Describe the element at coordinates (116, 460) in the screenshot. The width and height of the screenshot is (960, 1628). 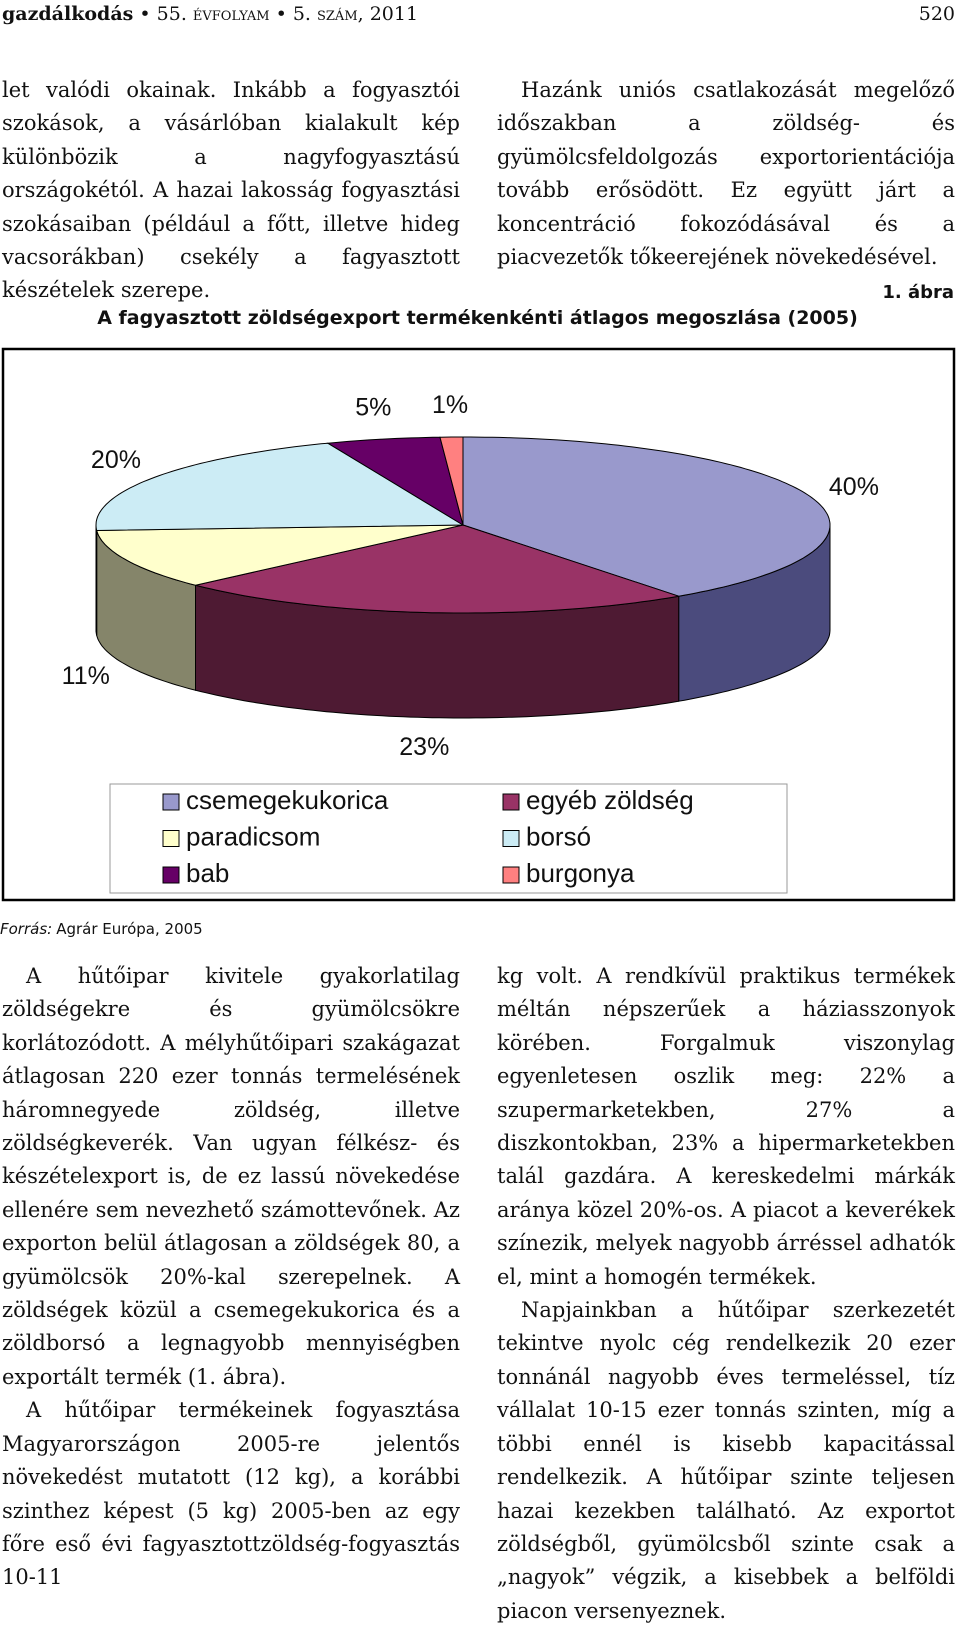
I see `data-label: 20%` at that location.